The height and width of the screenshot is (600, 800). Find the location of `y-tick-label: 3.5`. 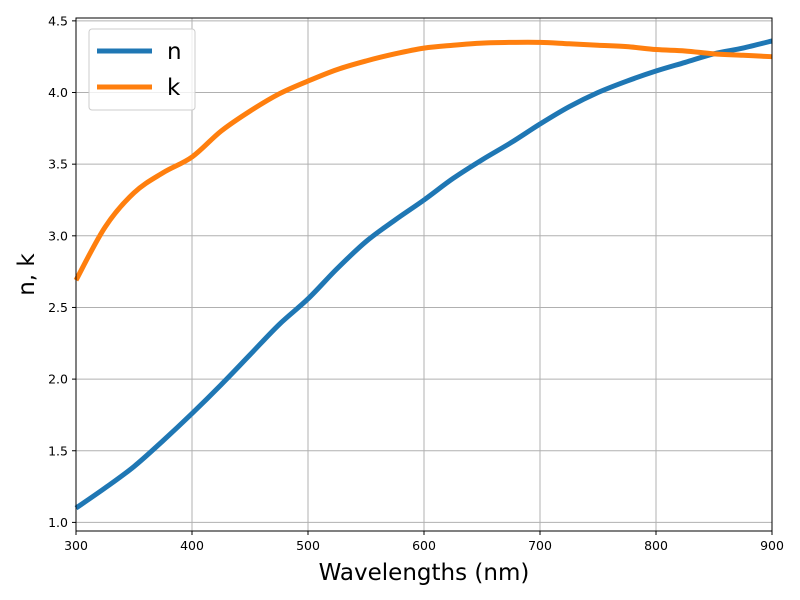

y-tick-label: 3.5 is located at coordinates (58, 164).